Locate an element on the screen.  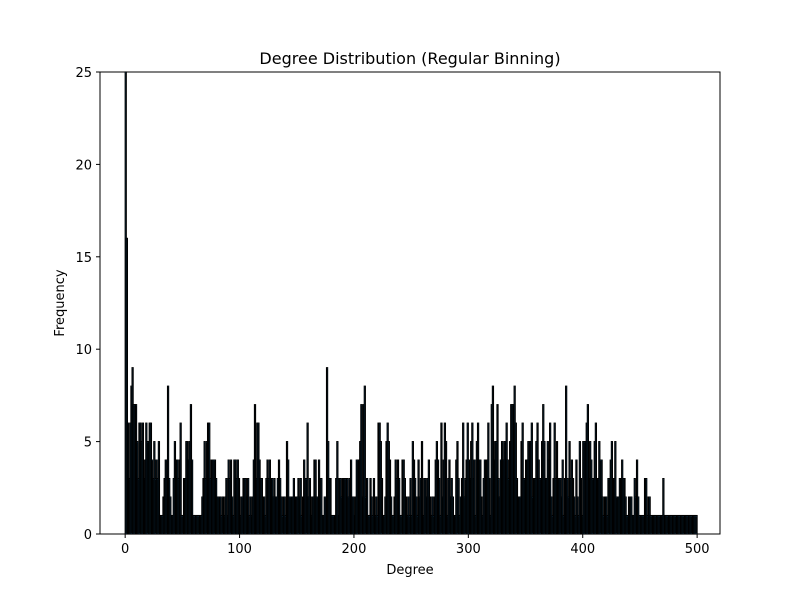
y-axis-ticks: 0 5 10 15 20 25 is located at coordinates (87, 304).